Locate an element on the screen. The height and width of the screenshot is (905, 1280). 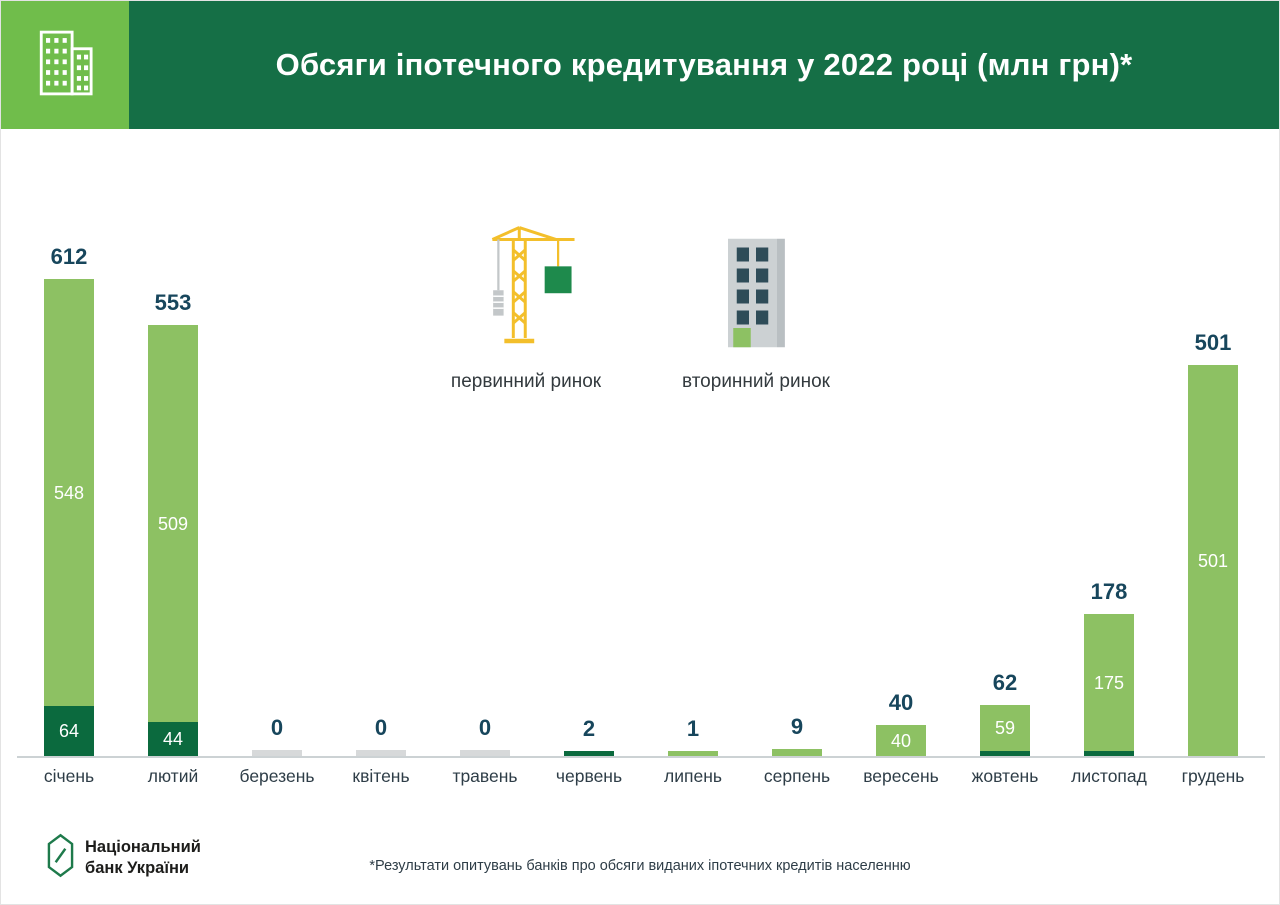
segment-value-label: 40 is located at coordinates (901, 740).